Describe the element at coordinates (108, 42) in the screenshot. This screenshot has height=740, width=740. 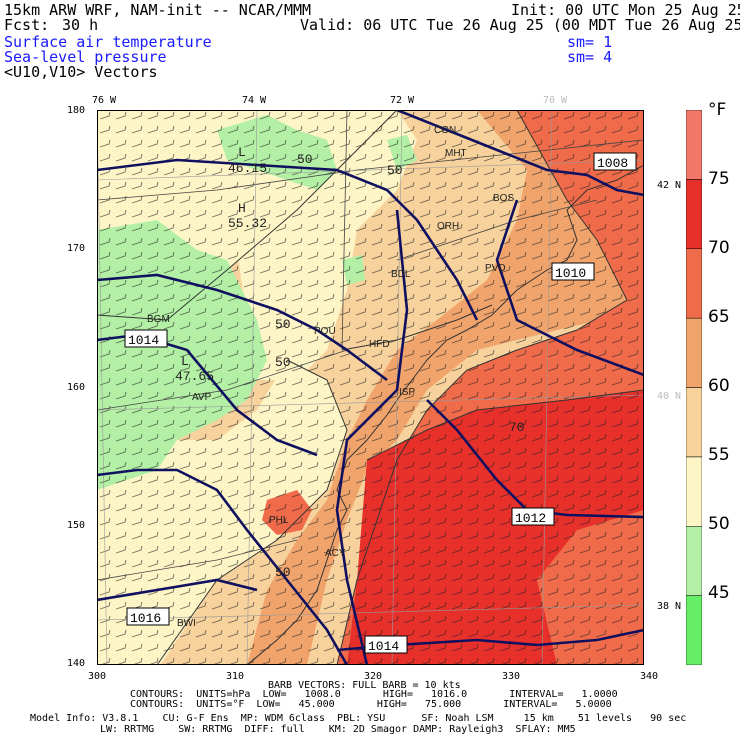
I see `field-name-temperature: Surface air temperature` at that location.